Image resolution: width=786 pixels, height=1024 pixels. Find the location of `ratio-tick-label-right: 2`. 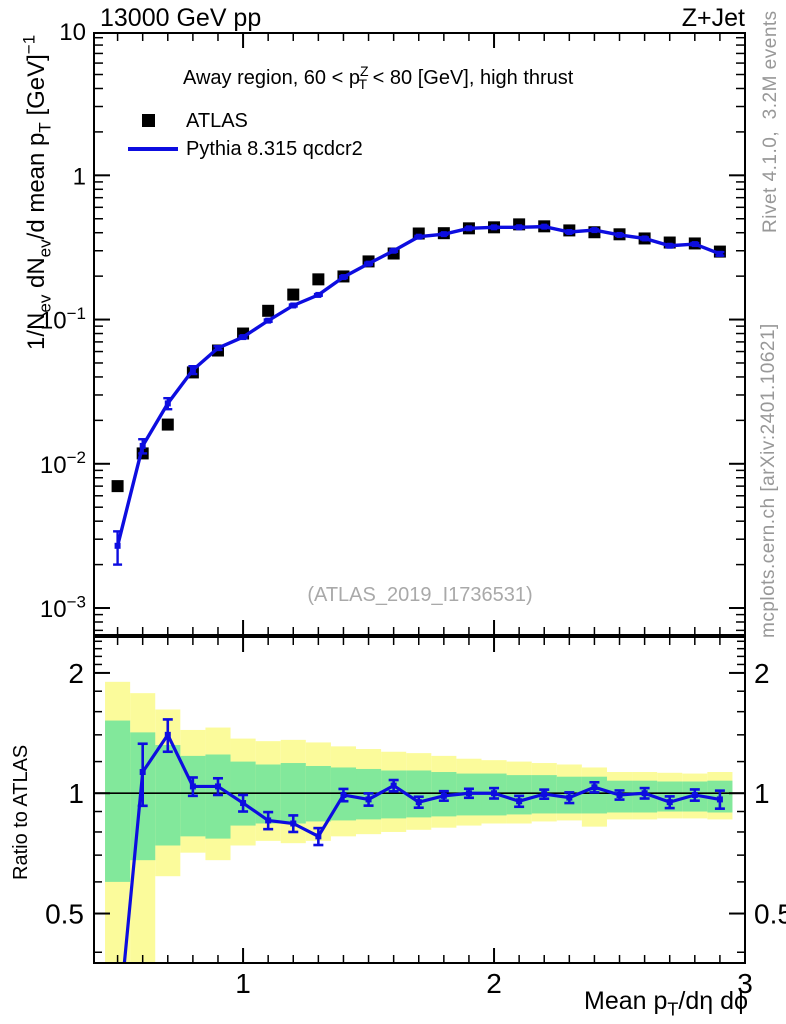

ratio-tick-label-right: 2 is located at coordinates (762, 673).